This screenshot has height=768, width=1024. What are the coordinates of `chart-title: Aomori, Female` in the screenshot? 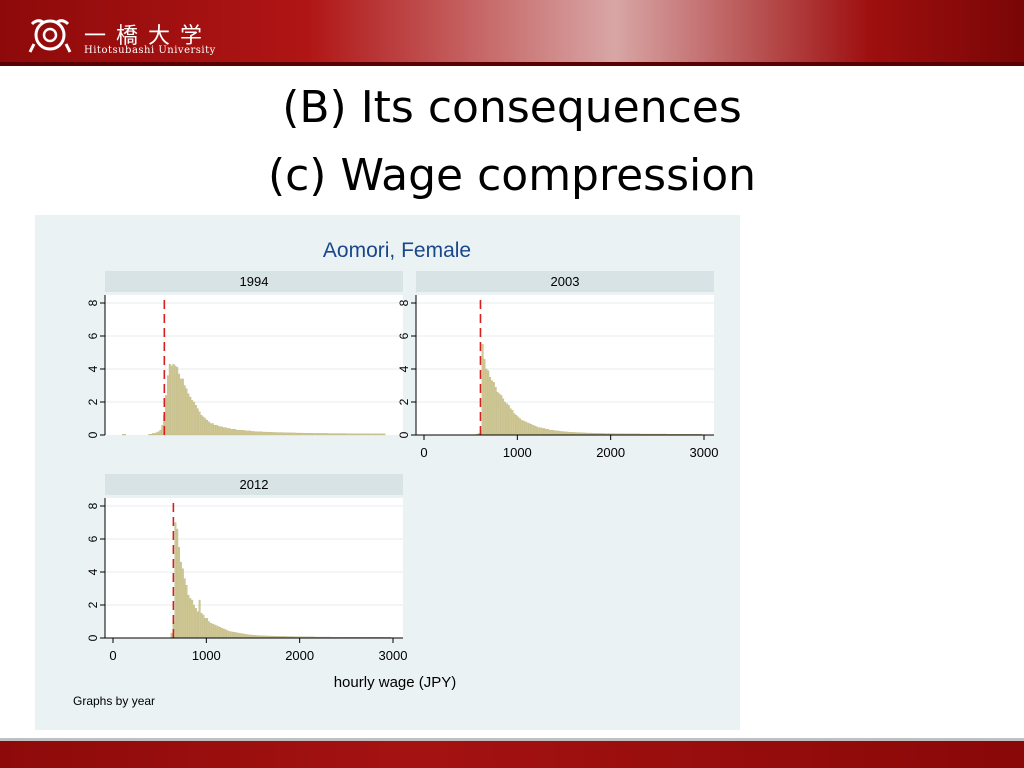 It's located at (397, 250).